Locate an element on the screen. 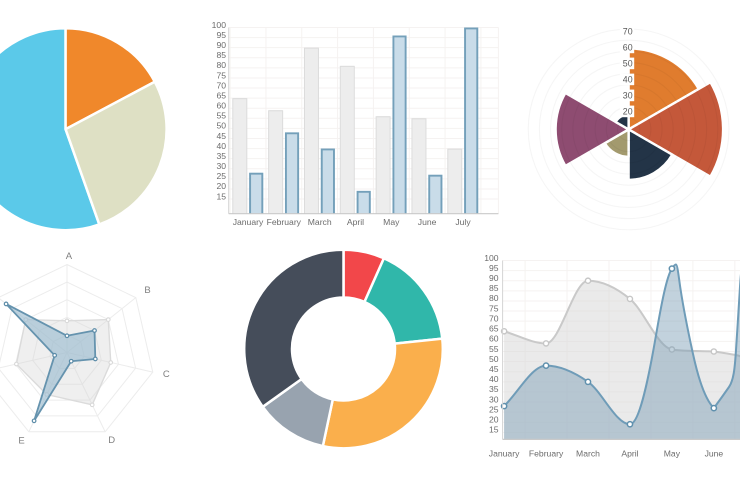  svg-text: C is located at coordinates (166, 374).